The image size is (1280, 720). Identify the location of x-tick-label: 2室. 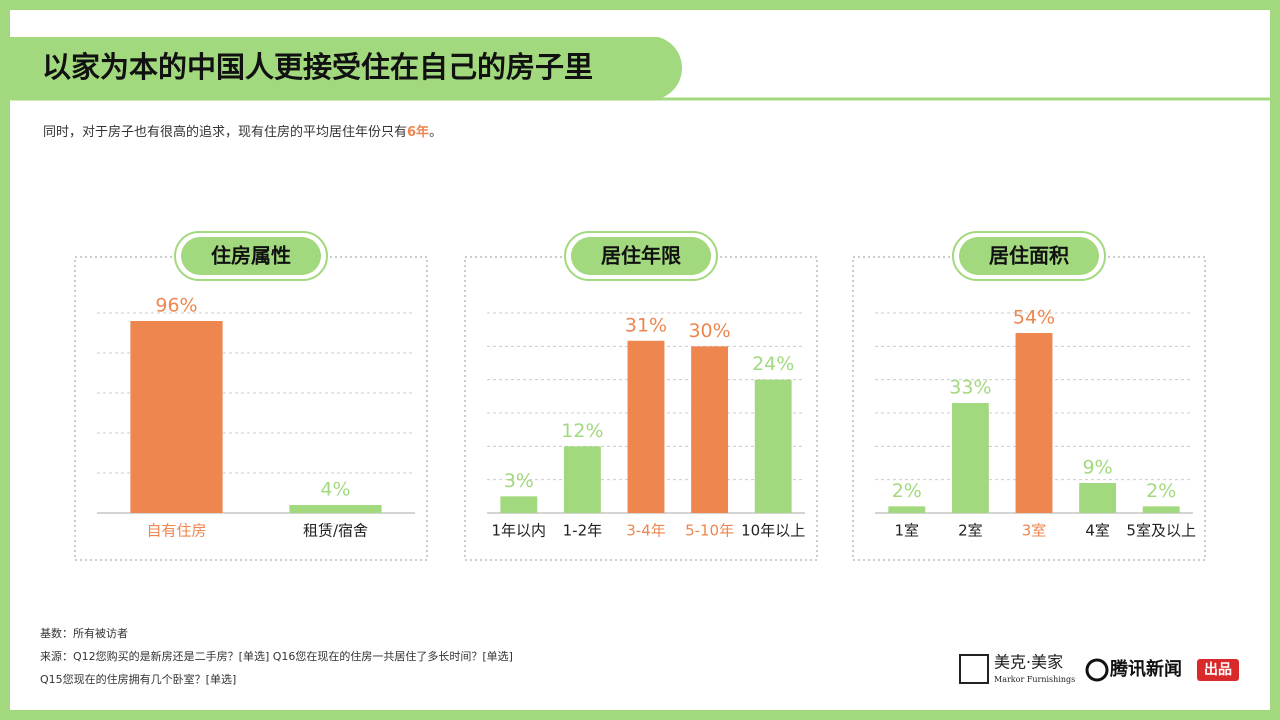
(970, 531).